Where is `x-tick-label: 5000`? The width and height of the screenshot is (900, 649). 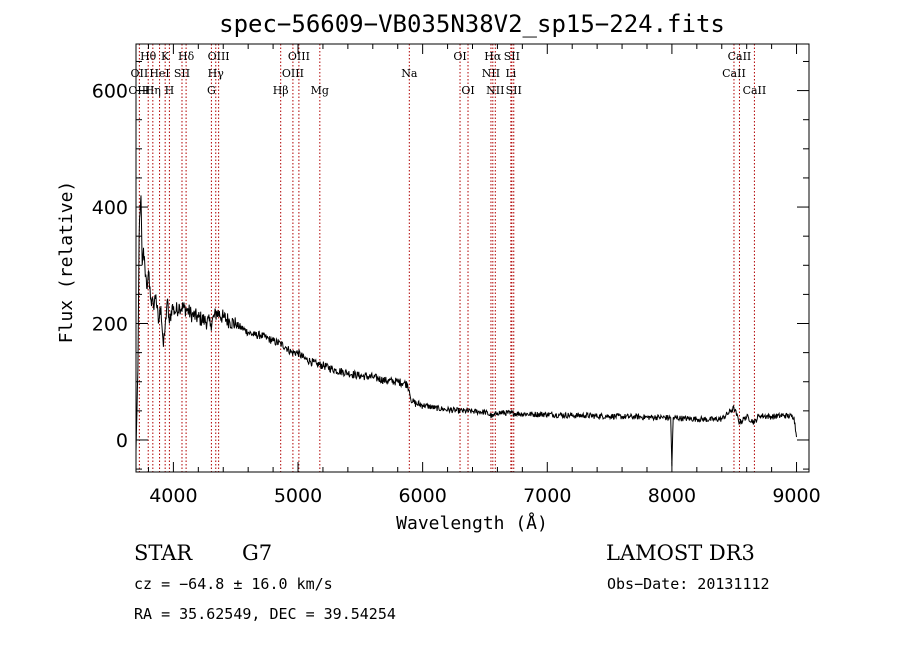
x-tick-label: 5000 is located at coordinates (298, 496).